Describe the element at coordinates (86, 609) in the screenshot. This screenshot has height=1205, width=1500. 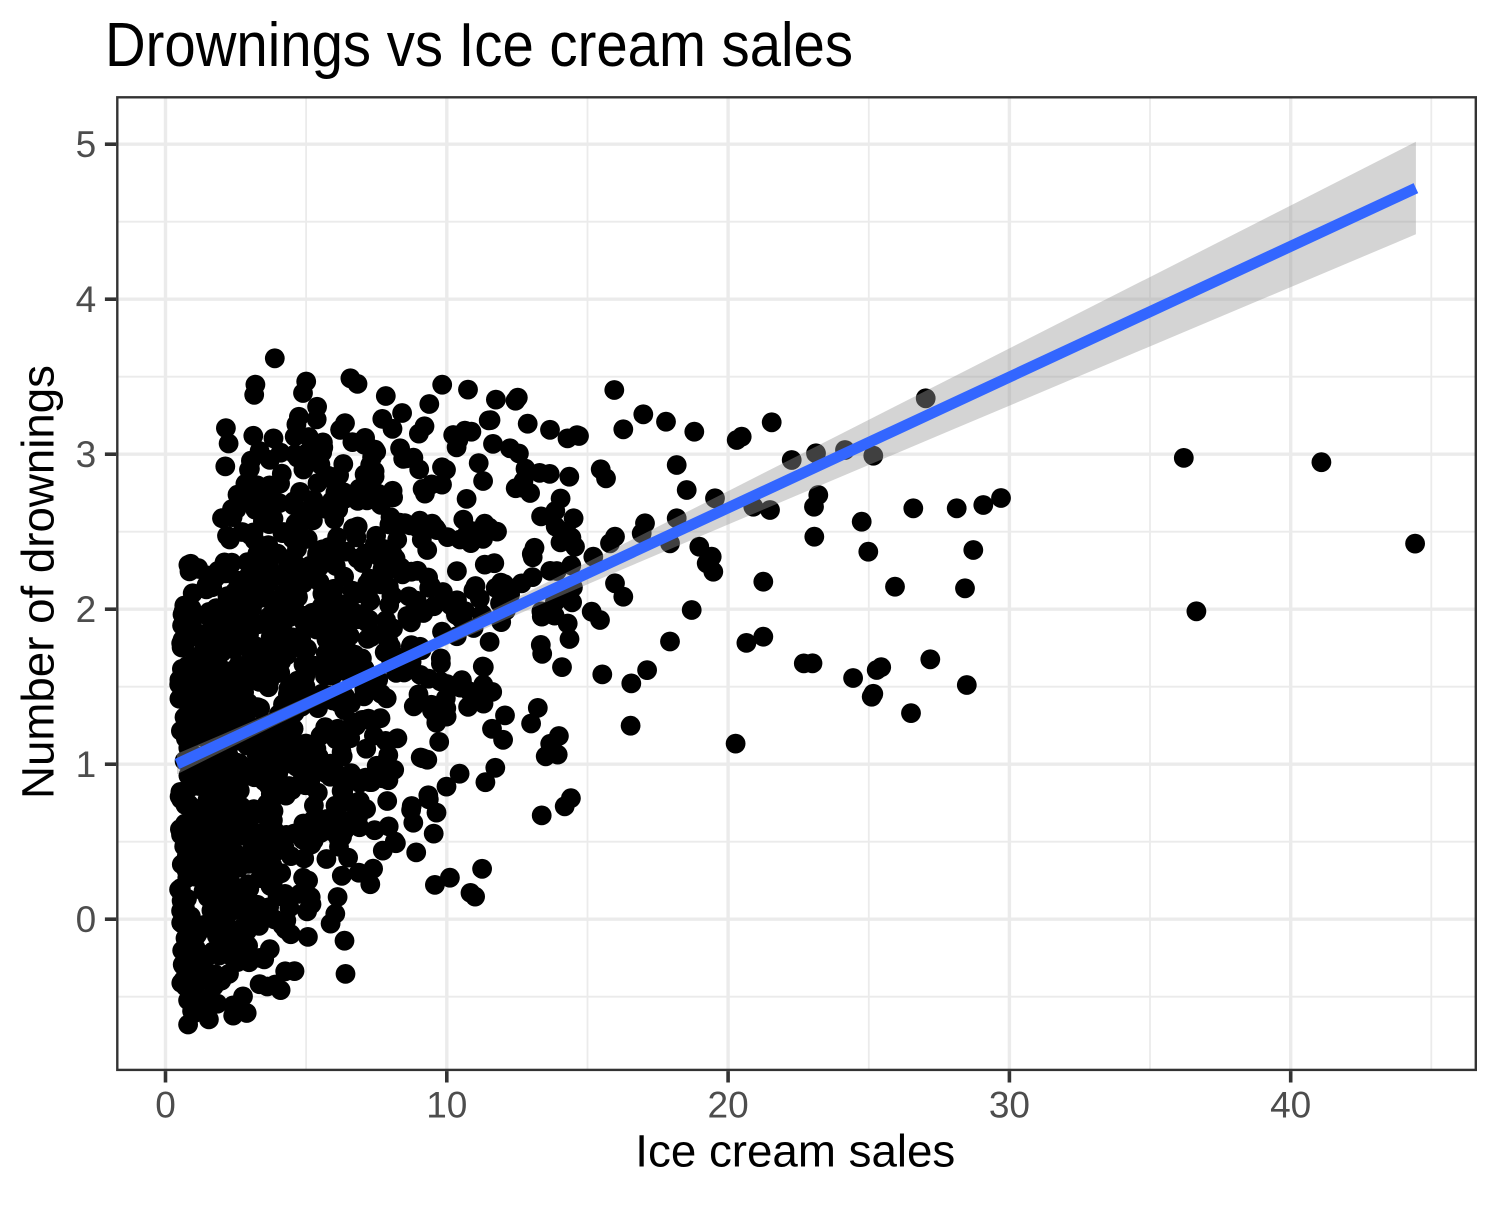
I see `svg-text: 2` at that location.